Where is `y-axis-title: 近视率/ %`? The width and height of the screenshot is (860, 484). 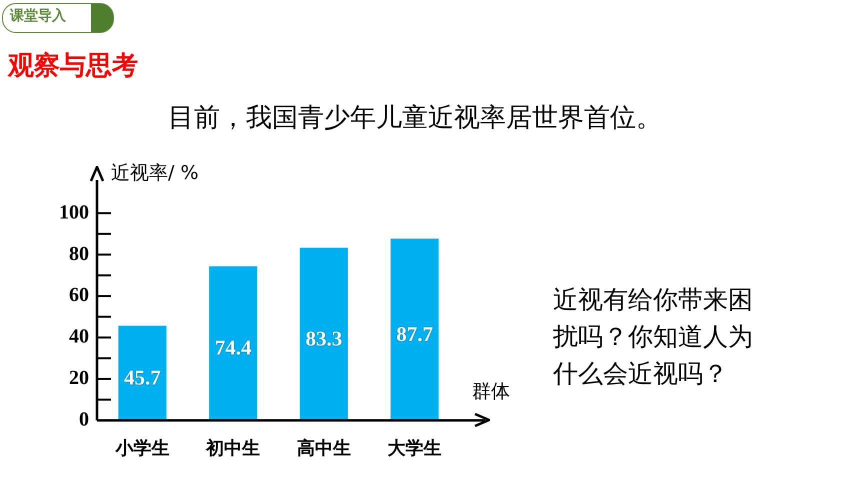 y-axis-title: 近视率/ % is located at coordinates (154, 173).